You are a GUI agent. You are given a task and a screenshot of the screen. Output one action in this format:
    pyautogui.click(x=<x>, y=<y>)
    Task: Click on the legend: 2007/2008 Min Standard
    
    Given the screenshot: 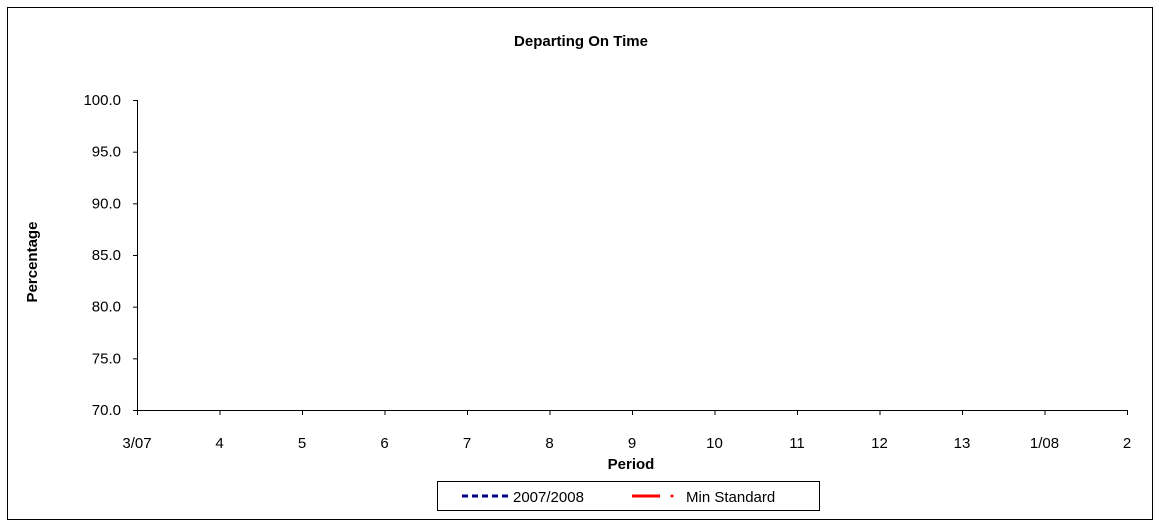 What is the action you would take?
    pyautogui.click(x=628, y=496)
    